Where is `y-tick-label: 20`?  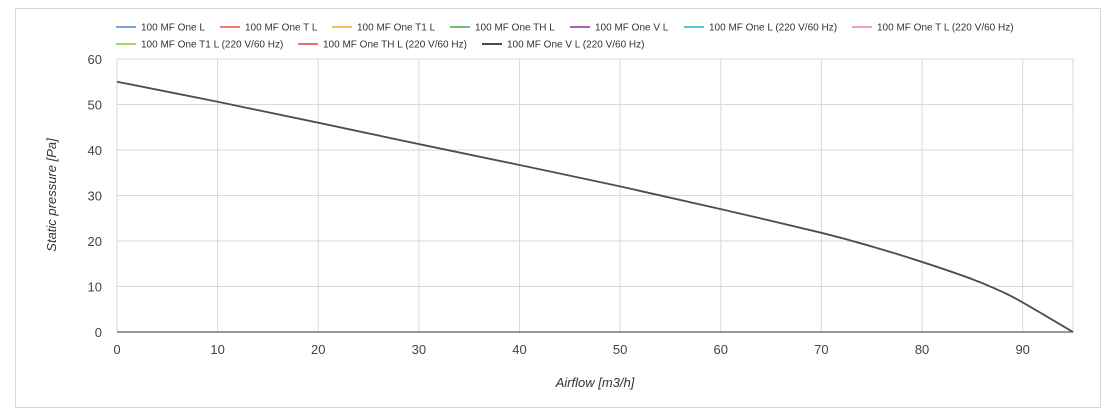 y-tick-label: 20 is located at coordinates (95, 241).